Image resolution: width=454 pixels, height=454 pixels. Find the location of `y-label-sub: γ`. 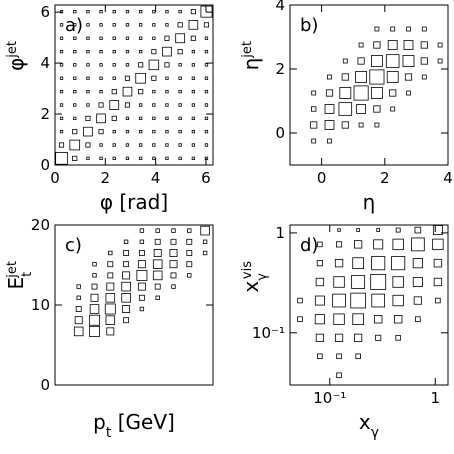

y-label-sub: γ is located at coordinates (262, 277).